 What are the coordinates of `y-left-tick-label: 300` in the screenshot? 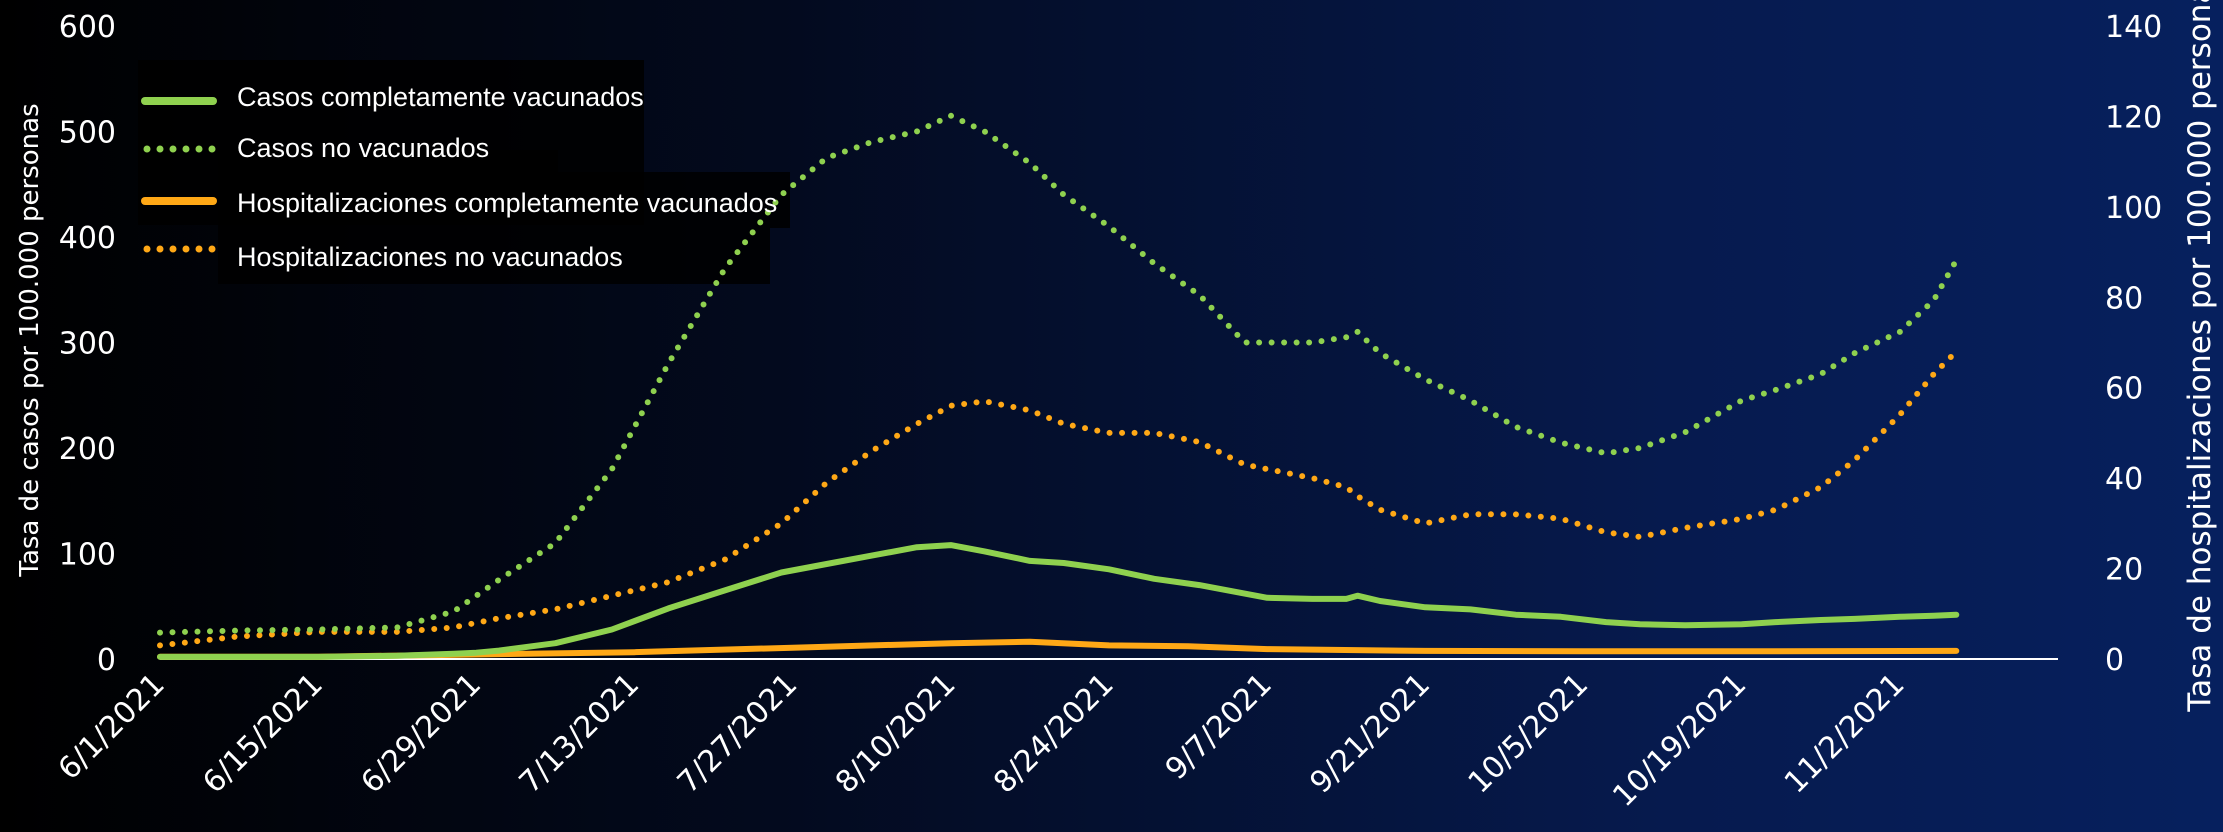 It's located at (87, 344).